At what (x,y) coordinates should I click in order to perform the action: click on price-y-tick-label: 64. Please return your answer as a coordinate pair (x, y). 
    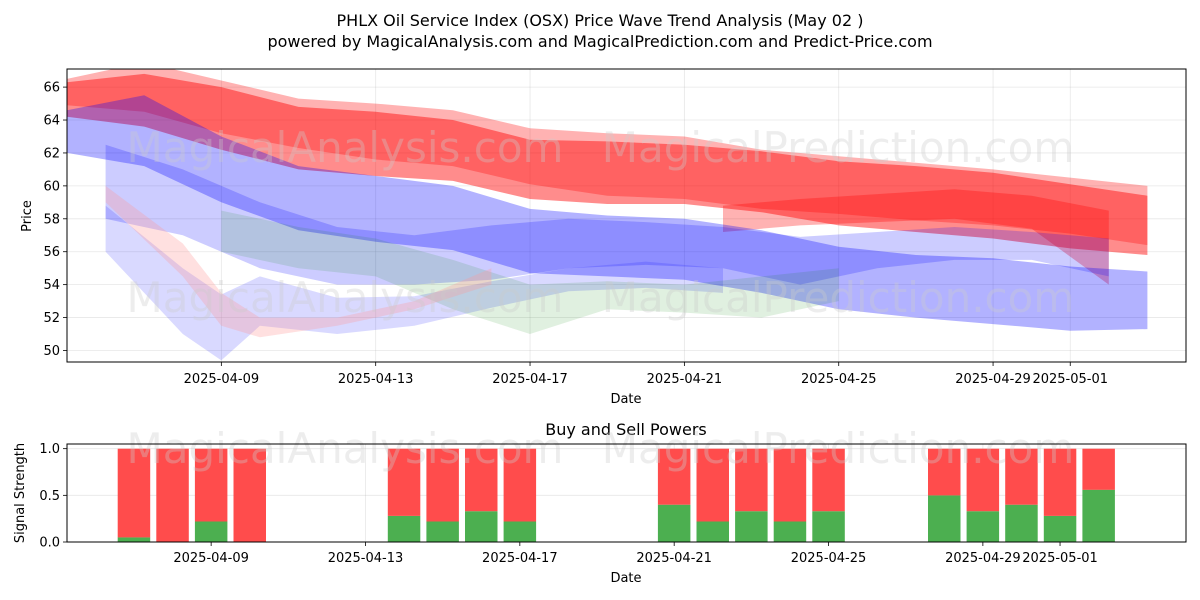
    Looking at the image, I should click on (51, 121).